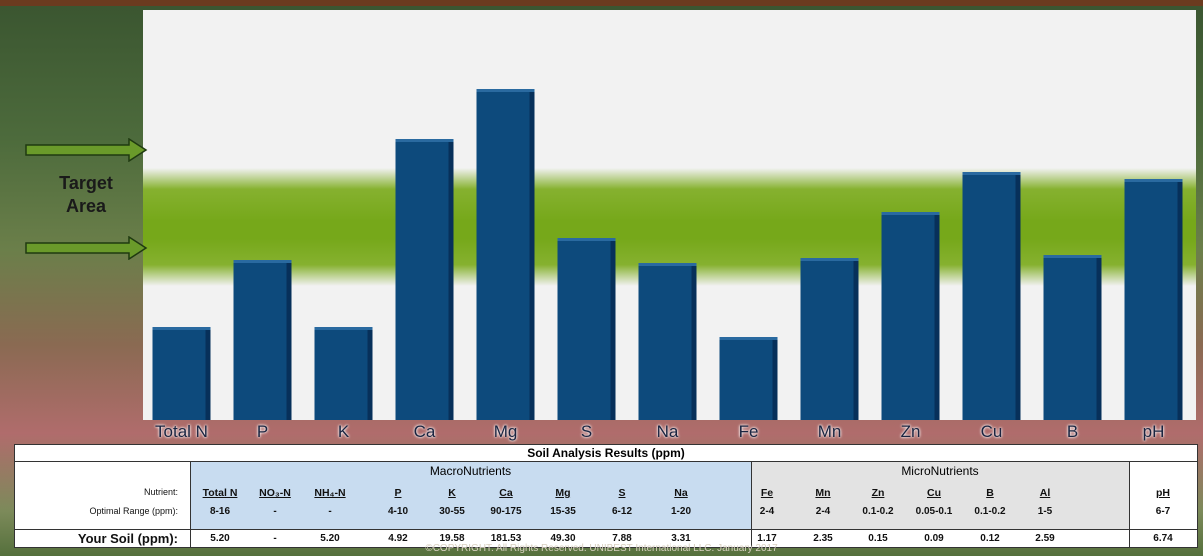 The width and height of the screenshot is (1203, 556). I want to click on separator-micro, so click(751, 504).